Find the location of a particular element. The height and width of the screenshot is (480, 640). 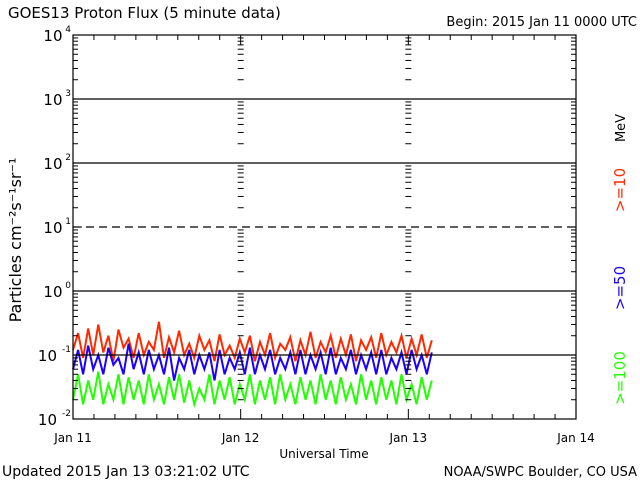

series-line-ge50 is located at coordinates (252, 362).